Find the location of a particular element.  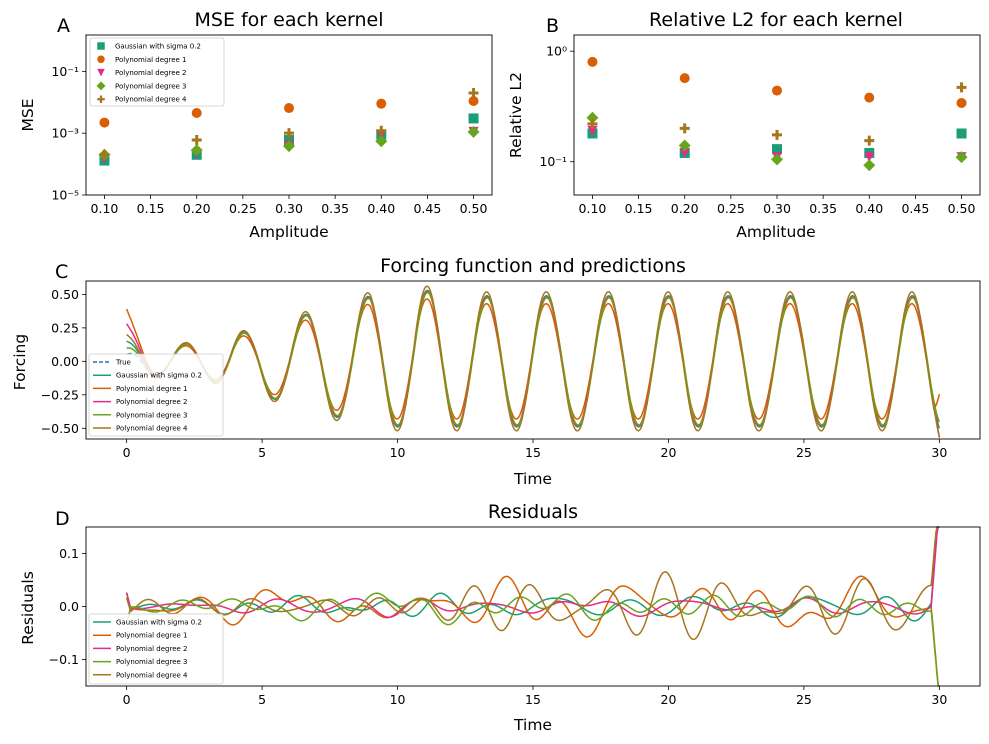

chart-c-legend-label: Polynomial degree 1 is located at coordinates (152, 389).